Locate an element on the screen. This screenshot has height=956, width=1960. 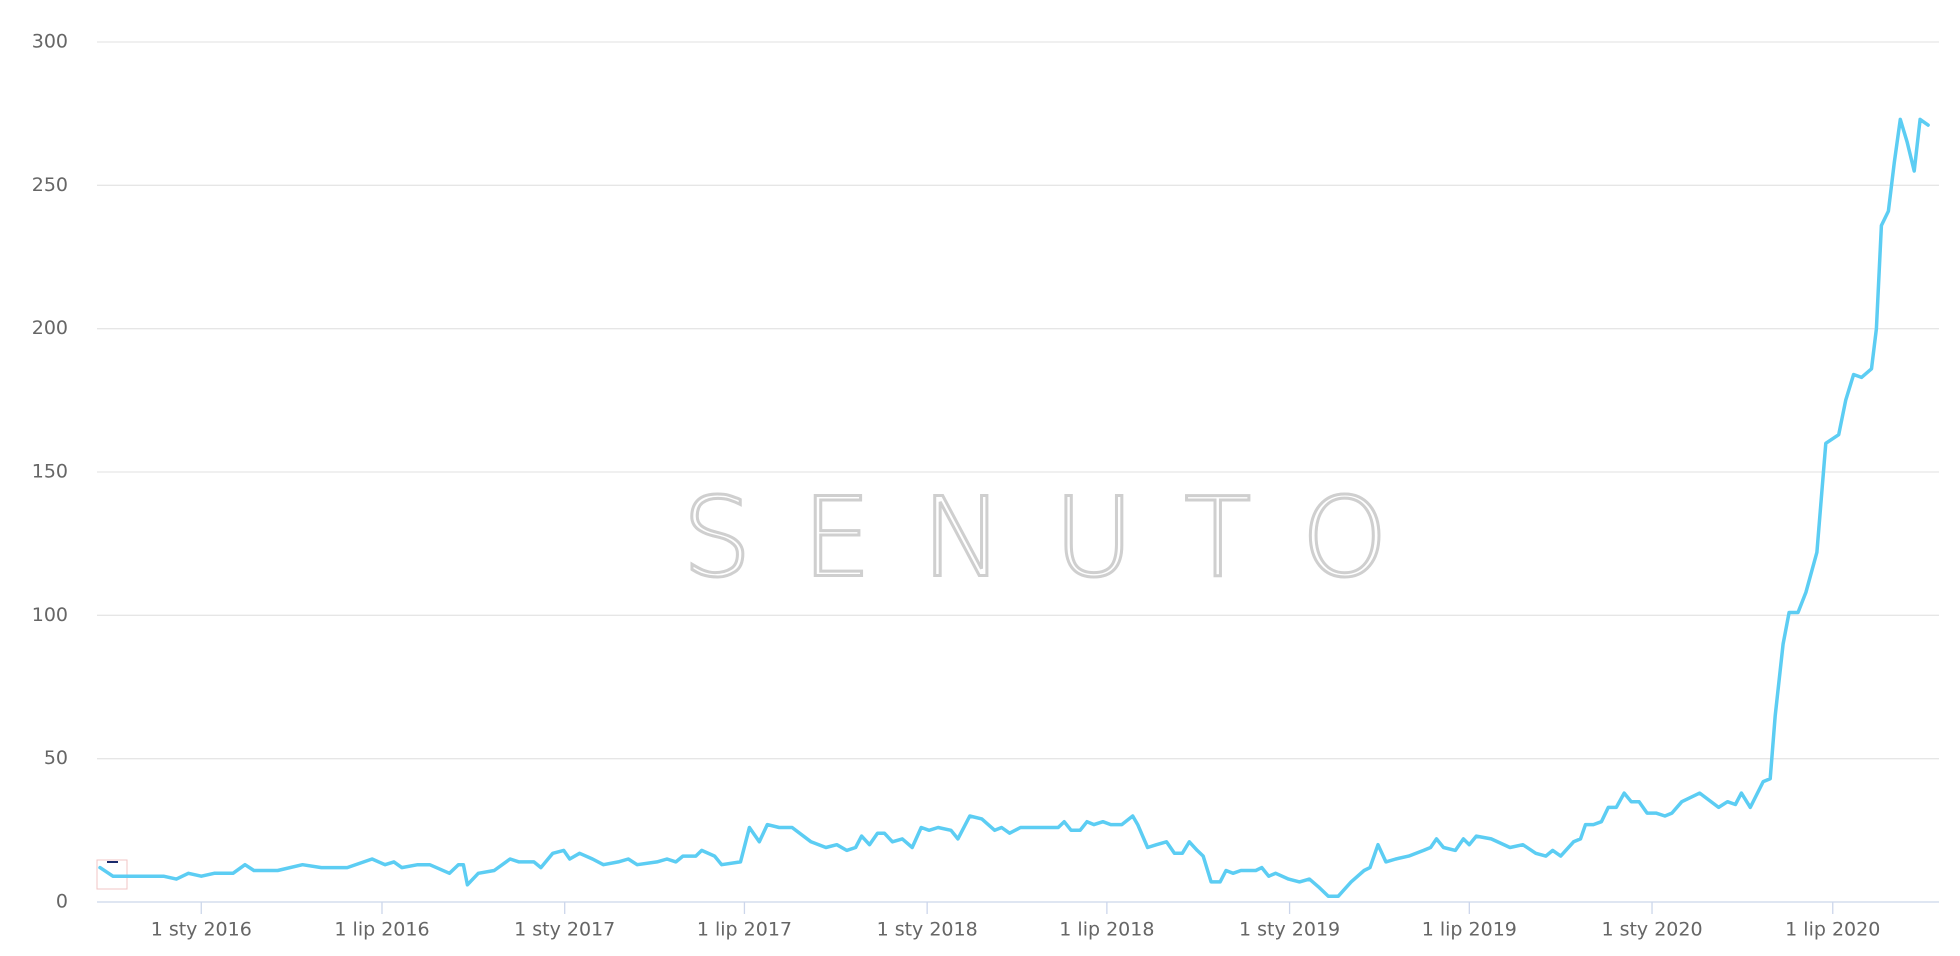
y-tick-label: 150 is located at coordinates (50, 472).